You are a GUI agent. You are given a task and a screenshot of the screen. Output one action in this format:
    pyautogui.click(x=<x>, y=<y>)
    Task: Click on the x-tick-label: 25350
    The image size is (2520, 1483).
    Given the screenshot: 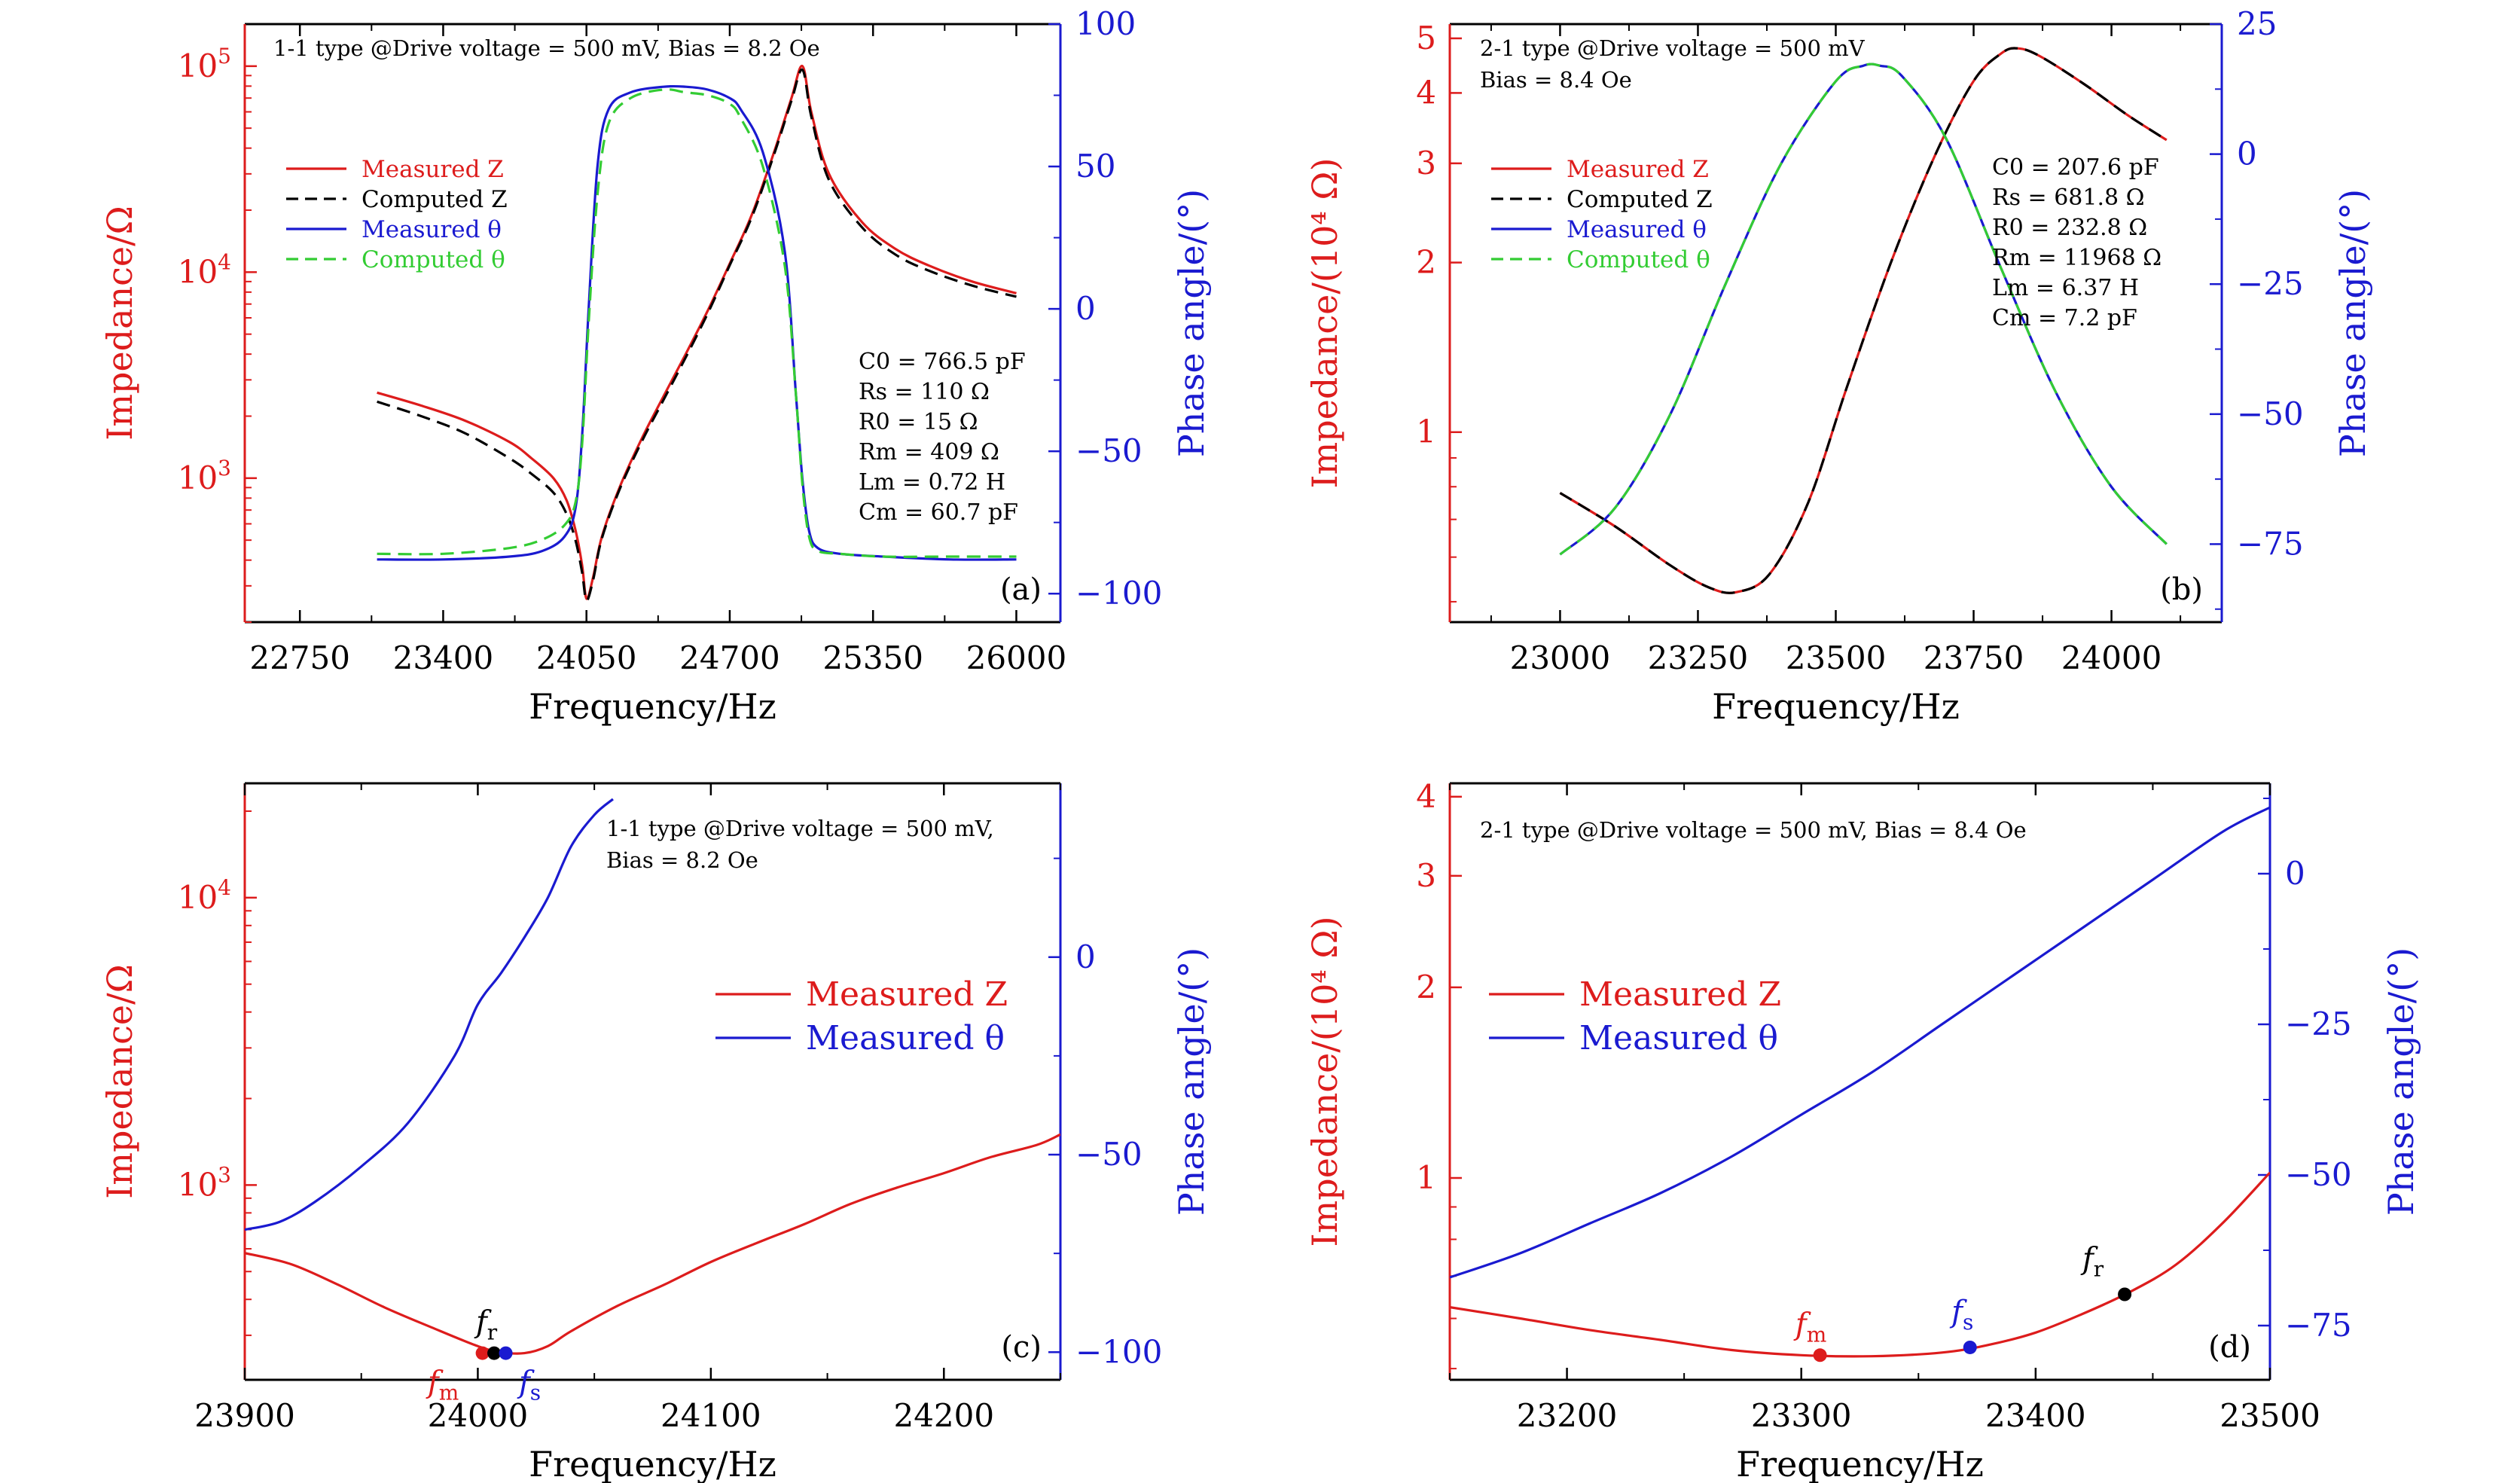 What is the action you would take?
    pyautogui.click(x=872, y=657)
    